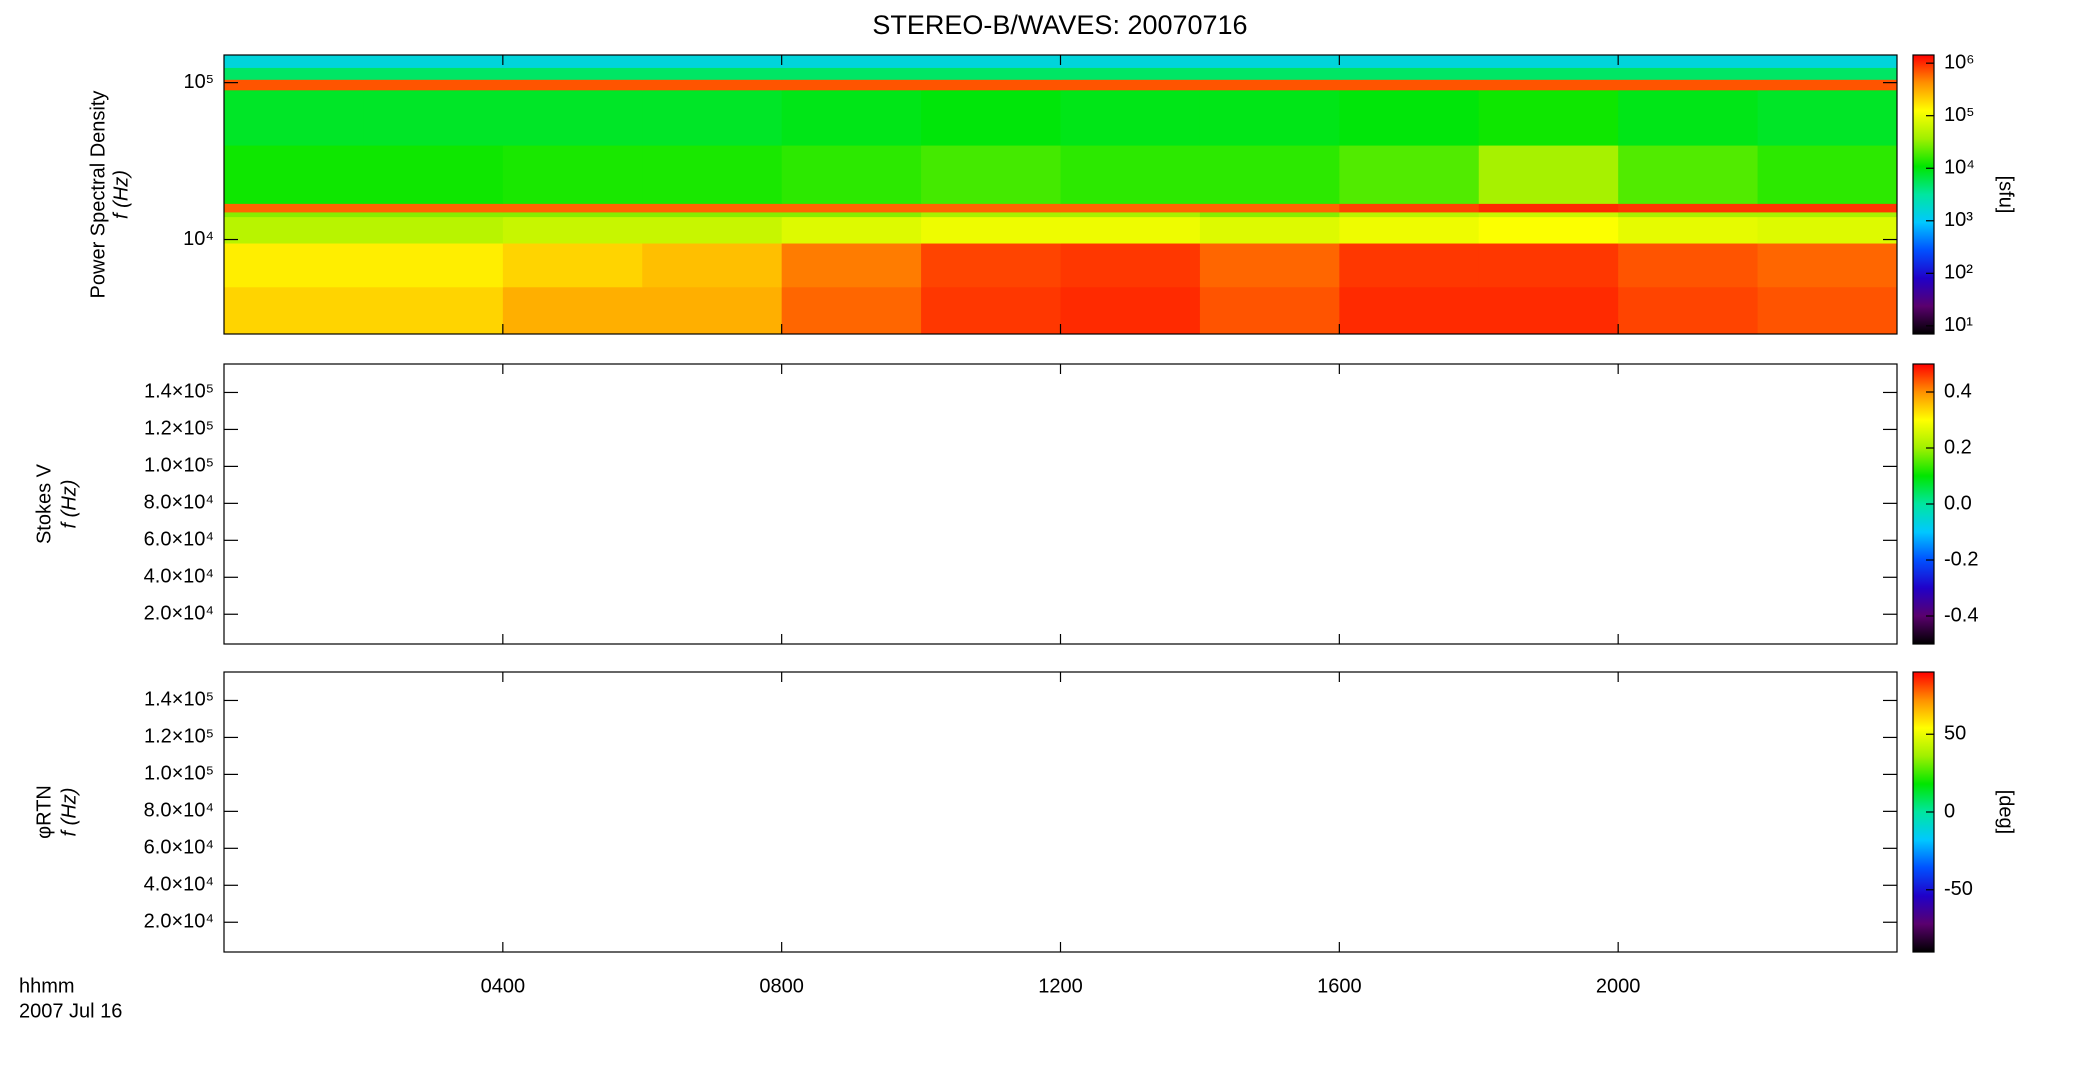  I want to click on colorbar, so click(1923, 504).